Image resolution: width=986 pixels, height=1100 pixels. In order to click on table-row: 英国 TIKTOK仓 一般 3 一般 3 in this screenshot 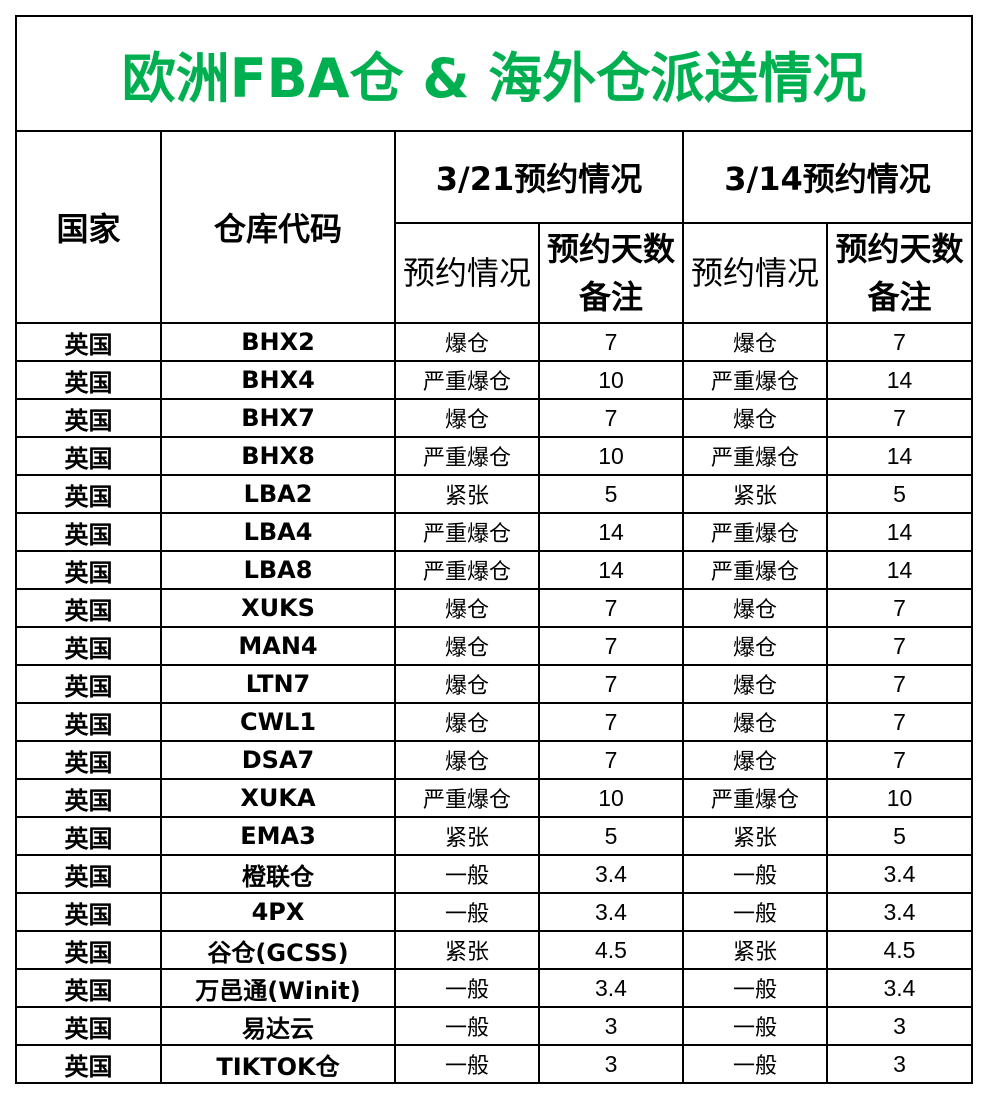, I will do `click(494, 1064)`.